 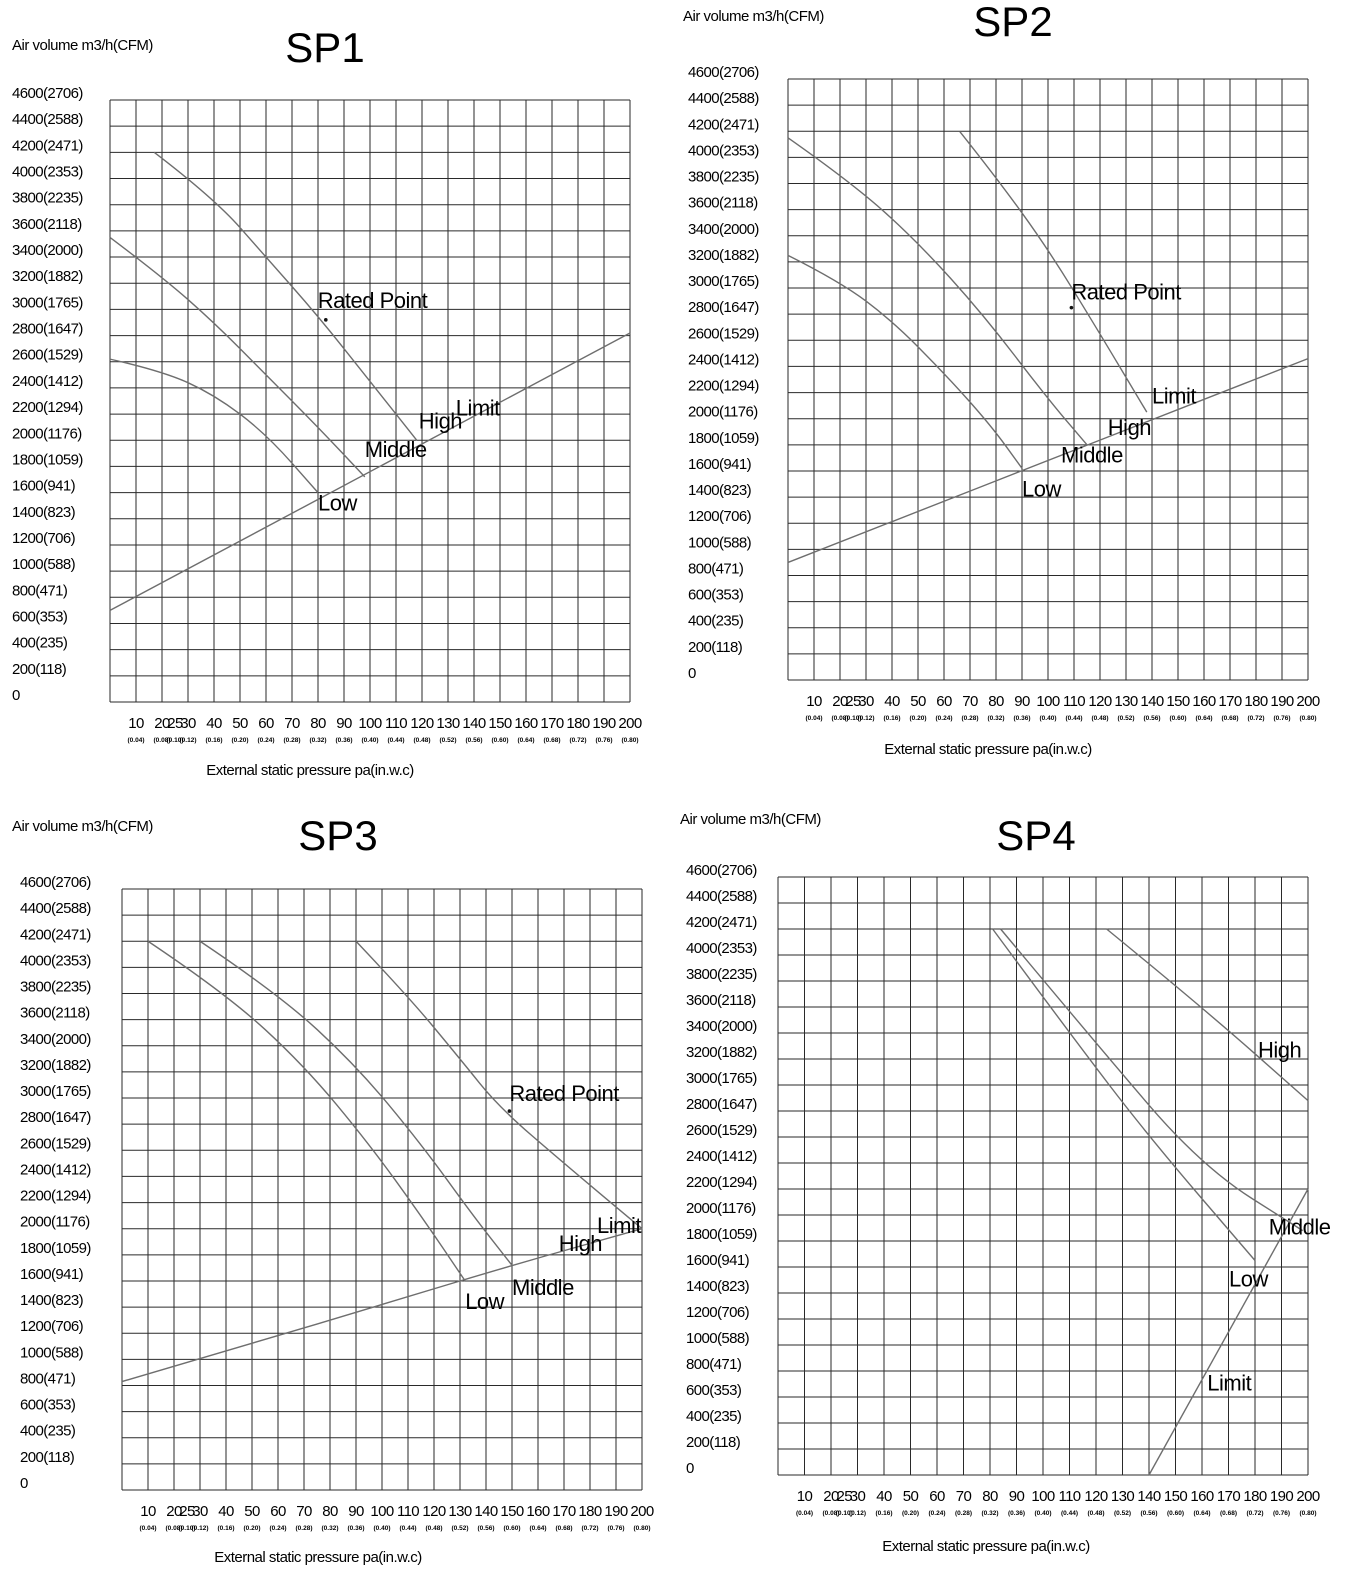 What do you see at coordinates (200, 1511) in the screenshot?
I see `x-tick-label: 30` at bounding box center [200, 1511].